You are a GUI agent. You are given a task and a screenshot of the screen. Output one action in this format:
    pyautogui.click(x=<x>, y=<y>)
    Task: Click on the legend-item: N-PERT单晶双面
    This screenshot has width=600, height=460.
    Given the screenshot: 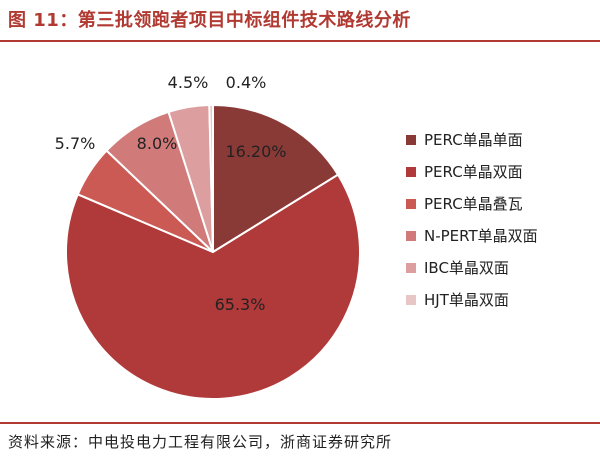 What is the action you would take?
    pyautogui.click(x=472, y=235)
    